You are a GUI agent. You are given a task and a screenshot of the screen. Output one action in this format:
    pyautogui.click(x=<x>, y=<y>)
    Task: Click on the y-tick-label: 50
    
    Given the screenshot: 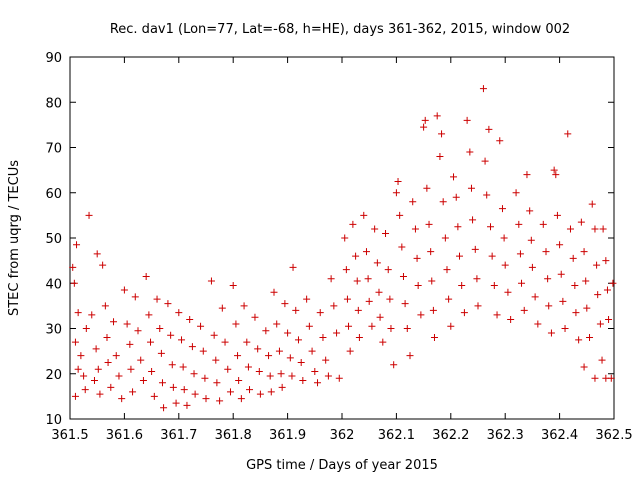 What is the action you would take?
    pyautogui.click(x=53, y=239)
    